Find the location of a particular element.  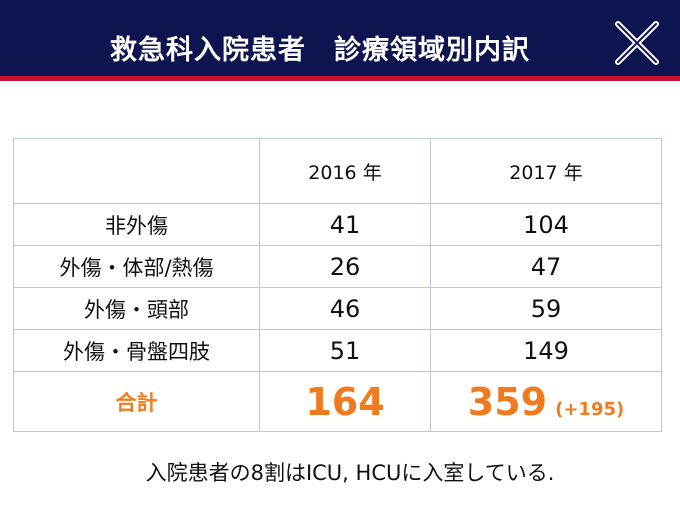

header-row: 2016 年 2017 年 is located at coordinates (337, 171).